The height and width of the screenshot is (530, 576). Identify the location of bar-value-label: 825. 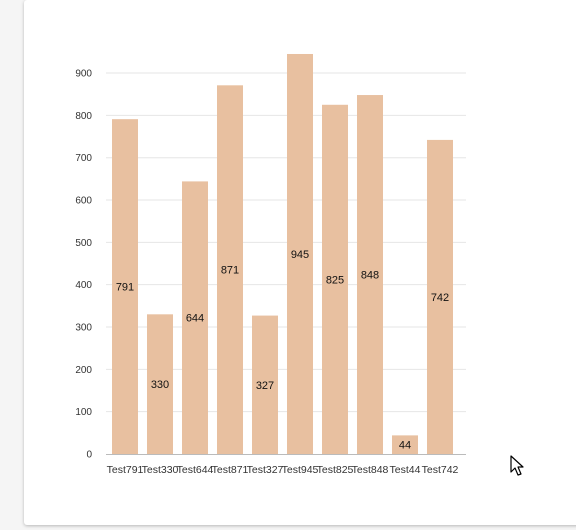
(335, 280).